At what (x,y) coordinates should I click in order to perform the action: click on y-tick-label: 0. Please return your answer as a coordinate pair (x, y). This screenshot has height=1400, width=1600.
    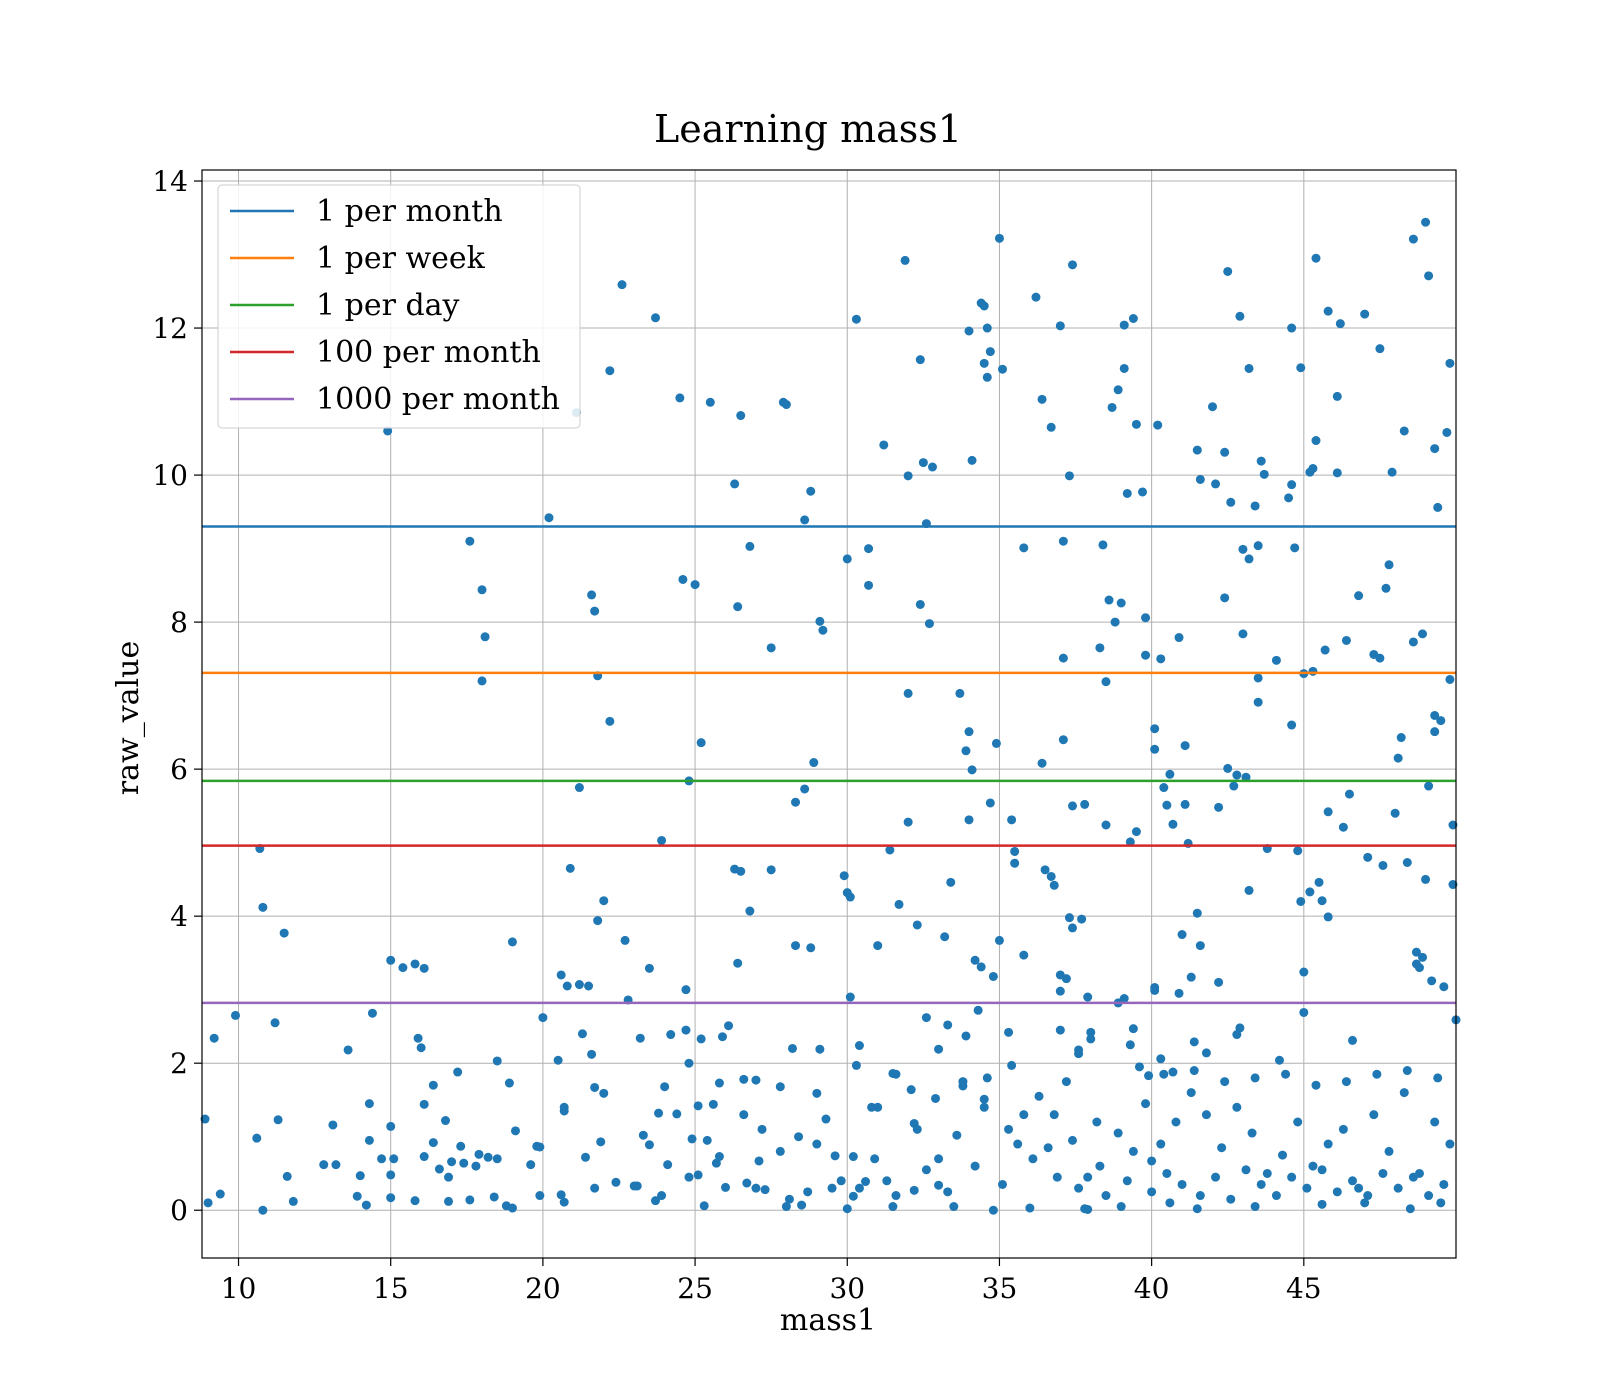
    Looking at the image, I should click on (179, 1210).